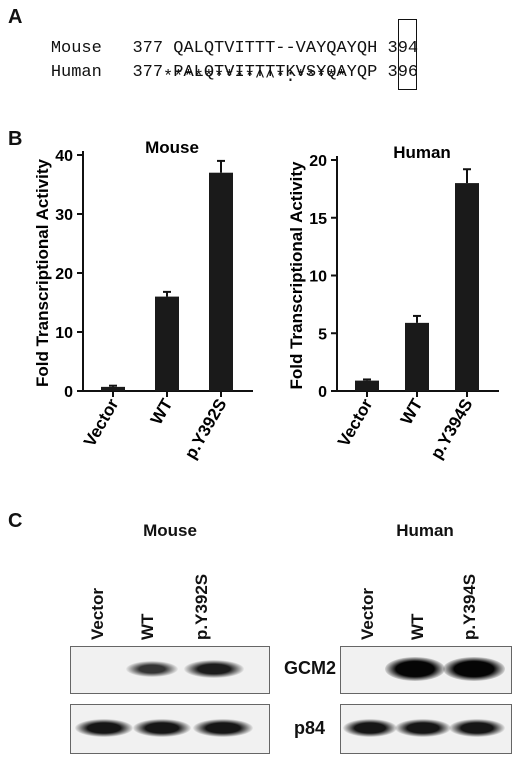  Describe the element at coordinates (310, 728) in the screenshot. I see `row-label-p84: p84` at that location.